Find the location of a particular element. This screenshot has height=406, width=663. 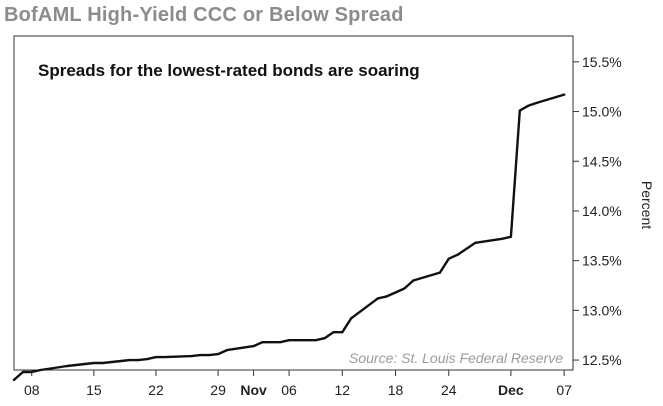

x-tick-label: 07 is located at coordinates (564, 390).